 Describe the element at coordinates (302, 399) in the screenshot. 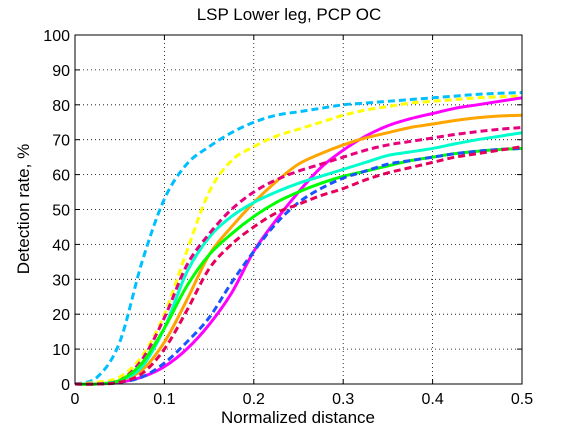

I see `x-tick-labels: 0 0.1 0.2 0.3 0.4 0.5` at that location.